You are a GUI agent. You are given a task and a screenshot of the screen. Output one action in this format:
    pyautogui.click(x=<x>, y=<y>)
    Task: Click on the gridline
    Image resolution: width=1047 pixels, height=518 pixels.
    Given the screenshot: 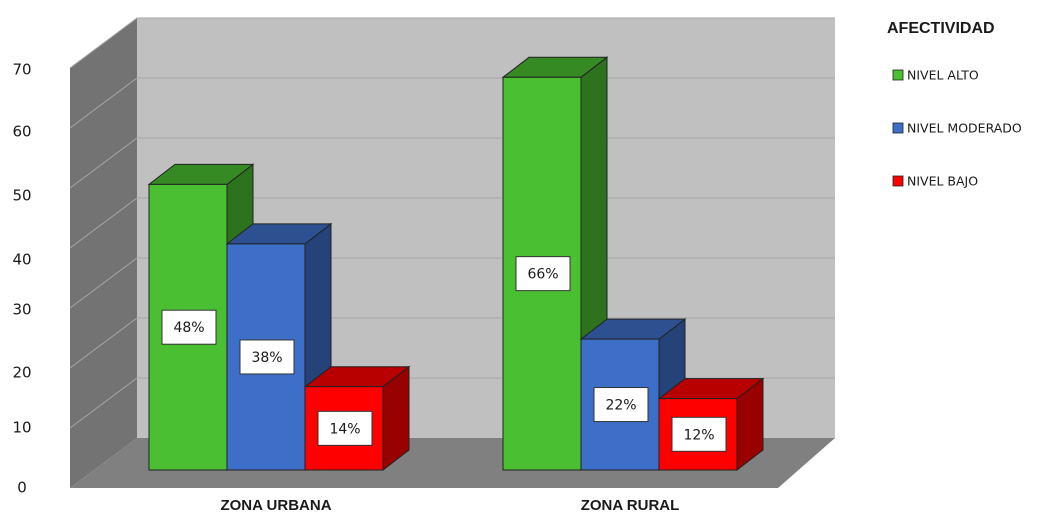 What is the action you would take?
    pyautogui.click(x=452, y=43)
    